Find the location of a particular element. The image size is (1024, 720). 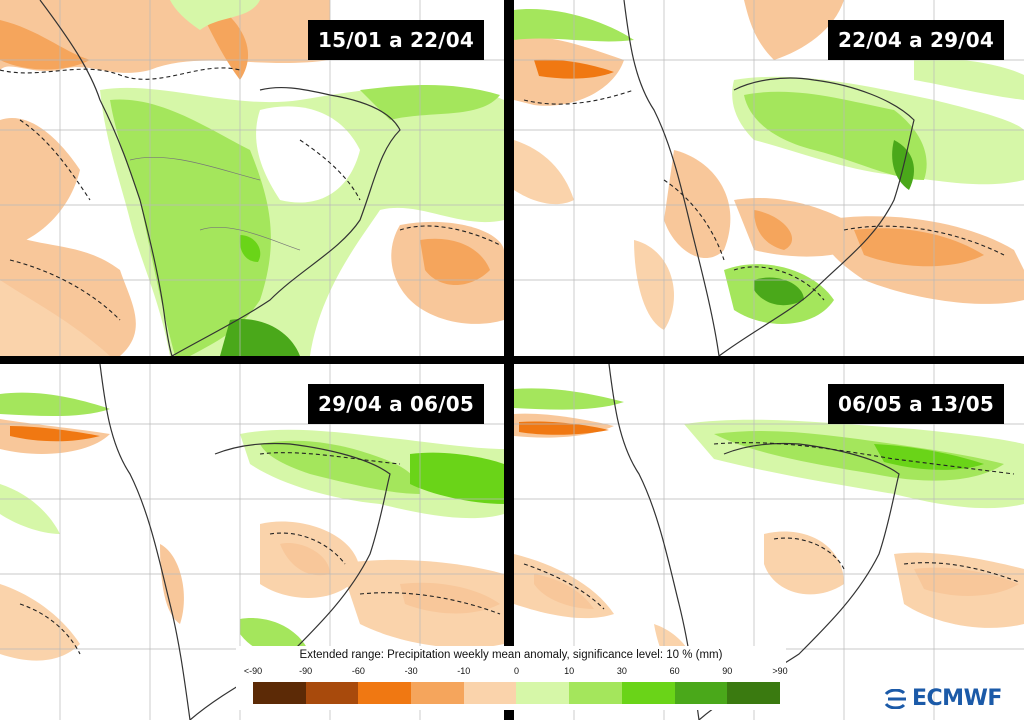

period-label-1: 15/01 a 22/04 is located at coordinates (396, 40).